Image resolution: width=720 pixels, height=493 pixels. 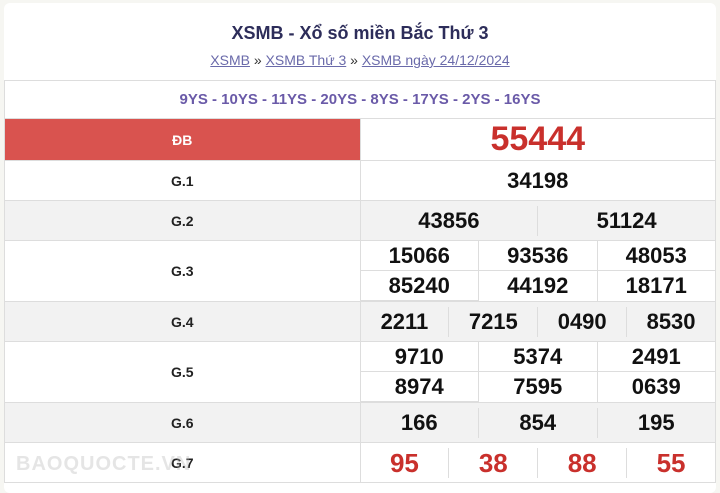 What do you see at coordinates (404, 462) in the screenshot?
I see `prize-g7-value: 95` at bounding box center [404, 462].